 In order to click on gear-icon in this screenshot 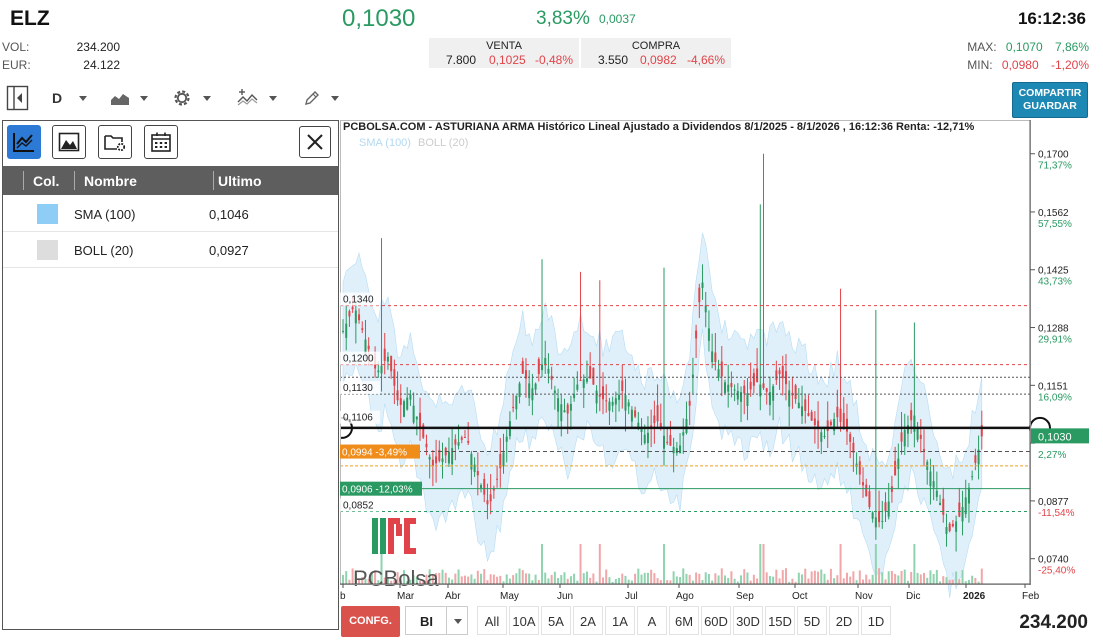, I will do `click(182, 98)`.